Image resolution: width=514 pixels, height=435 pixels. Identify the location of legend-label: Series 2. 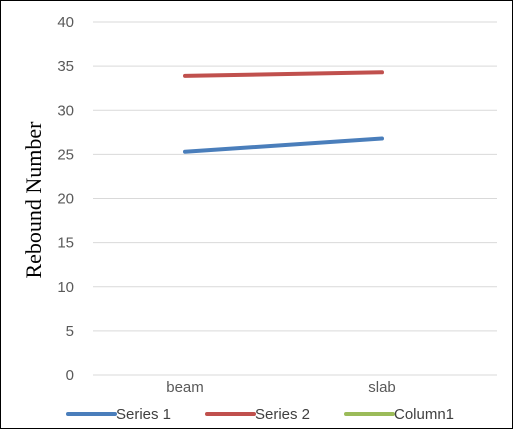
(282, 414).